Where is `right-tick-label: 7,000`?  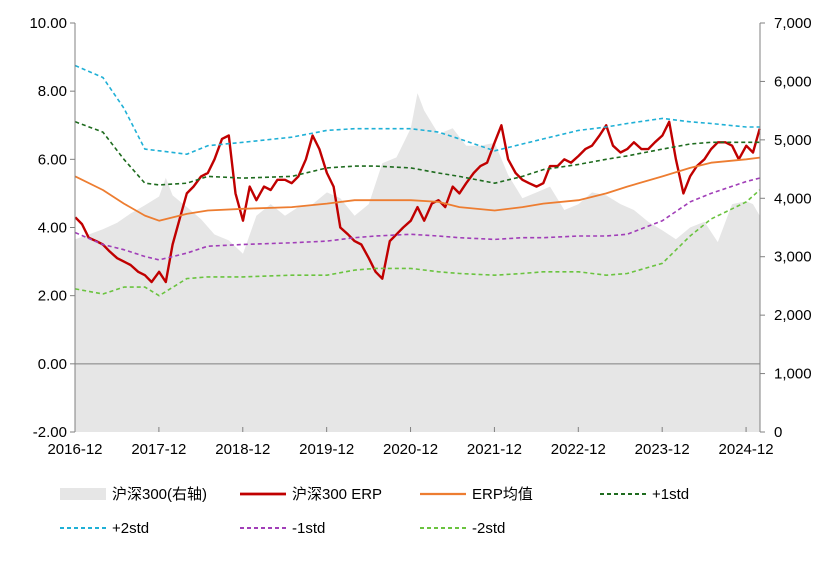
right-tick-label: 7,000 is located at coordinates (793, 23).